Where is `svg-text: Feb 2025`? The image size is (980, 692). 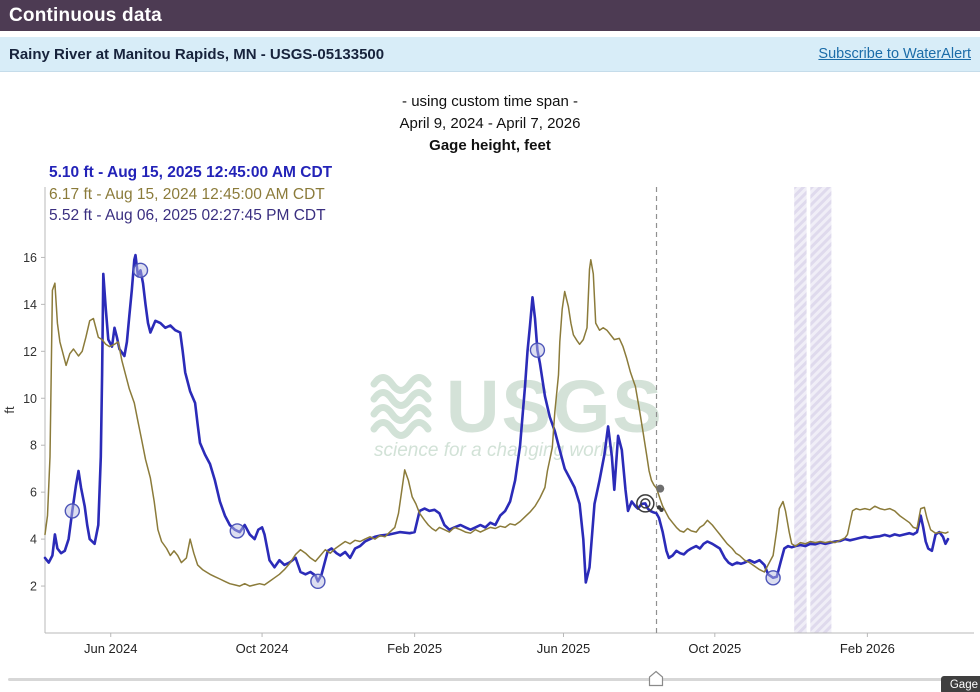
svg-text: Feb 2025 is located at coordinates (414, 648).